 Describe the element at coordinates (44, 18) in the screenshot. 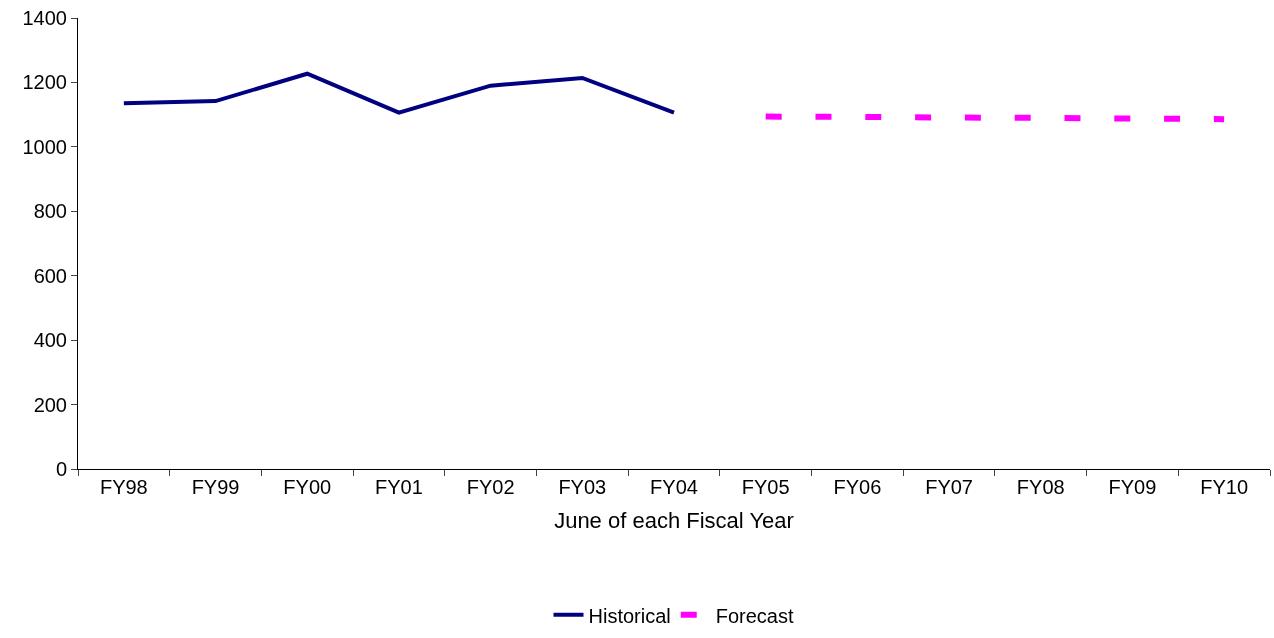

I see `y-tick-label: 1400` at that location.